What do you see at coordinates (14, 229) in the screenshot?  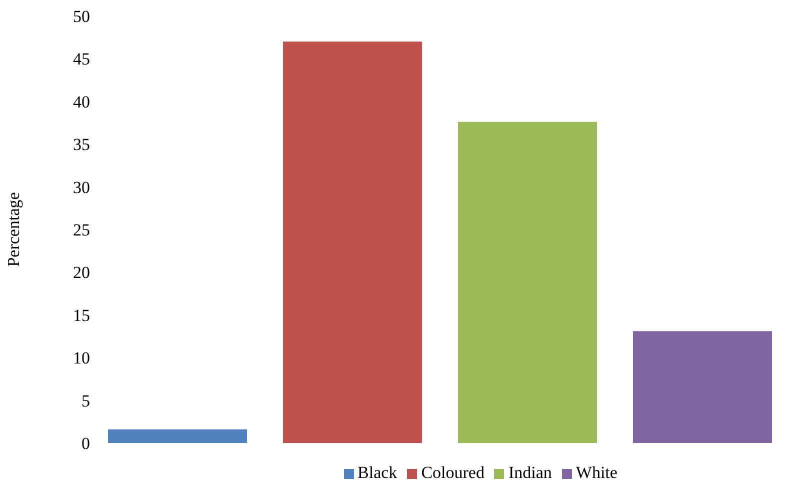 I see `y-axis-title: Percentage` at bounding box center [14, 229].